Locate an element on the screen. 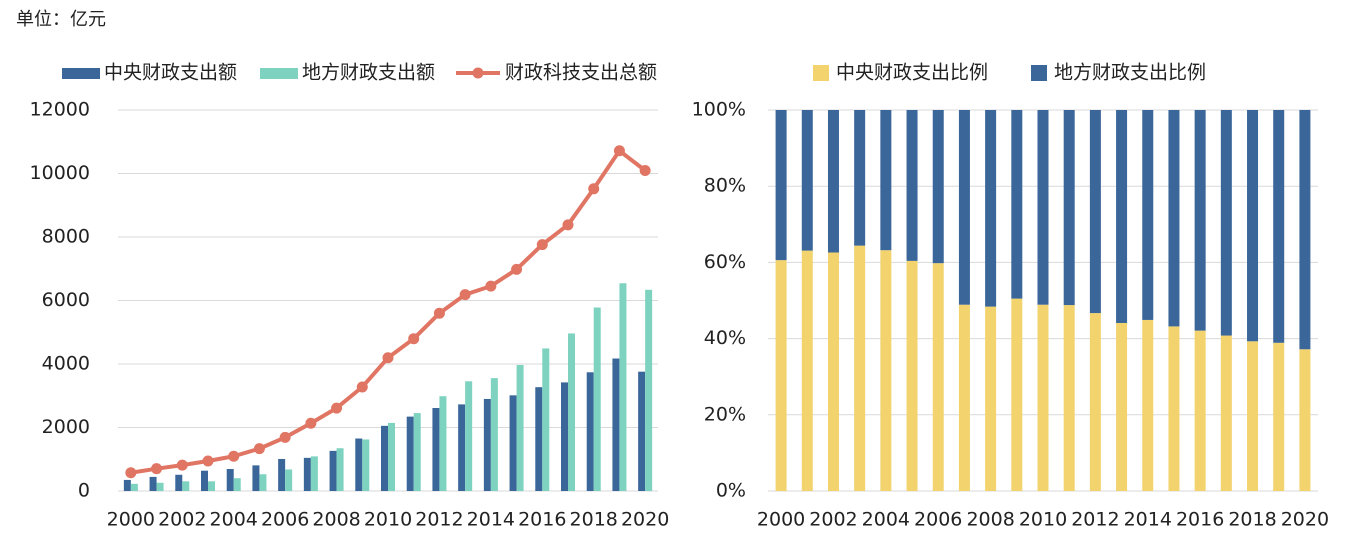 The image size is (1347, 537). legend-swatch is located at coordinates (279, 73).